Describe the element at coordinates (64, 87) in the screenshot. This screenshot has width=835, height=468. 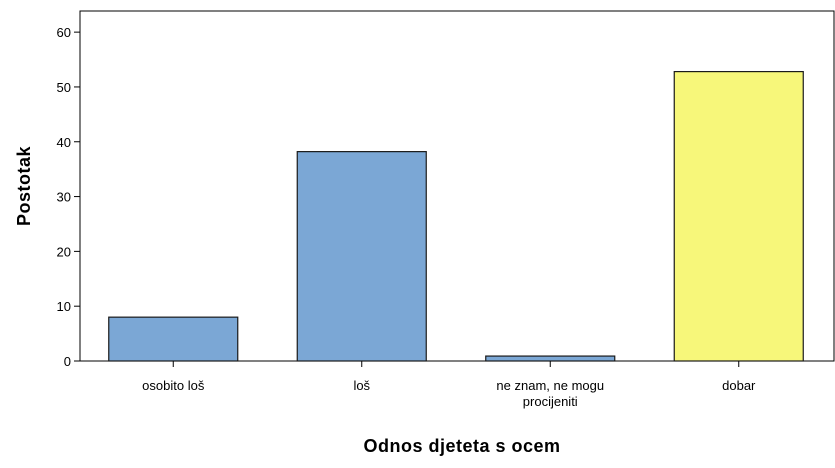
I see `y-tick-label: 50` at that location.